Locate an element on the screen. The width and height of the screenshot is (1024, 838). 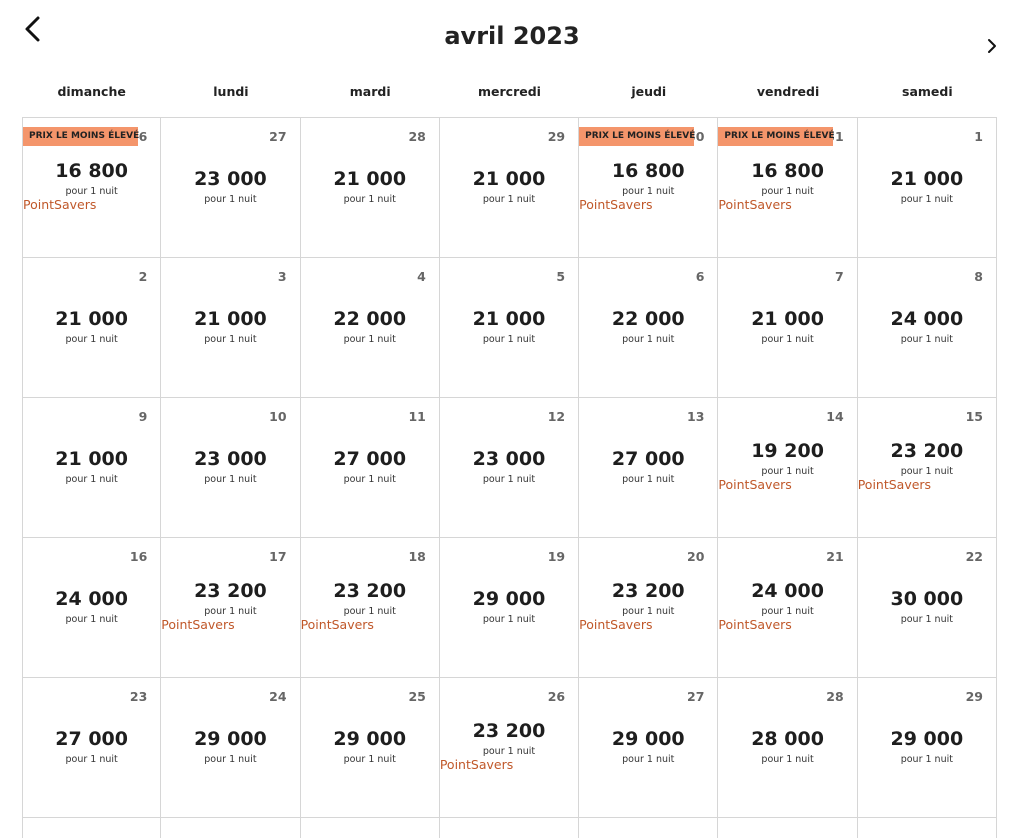
day-cell: 29 29 000 pour 1 nuit is located at coordinates (927, 748).